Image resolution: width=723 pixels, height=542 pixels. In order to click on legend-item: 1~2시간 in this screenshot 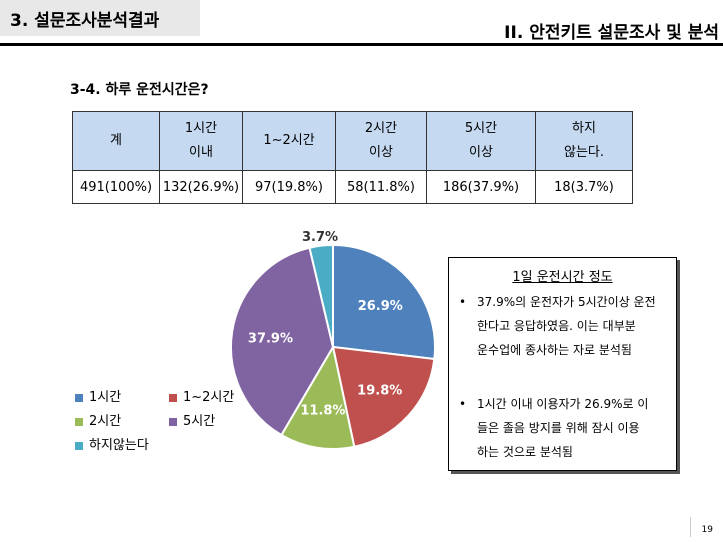, I will do `click(216, 395)`.